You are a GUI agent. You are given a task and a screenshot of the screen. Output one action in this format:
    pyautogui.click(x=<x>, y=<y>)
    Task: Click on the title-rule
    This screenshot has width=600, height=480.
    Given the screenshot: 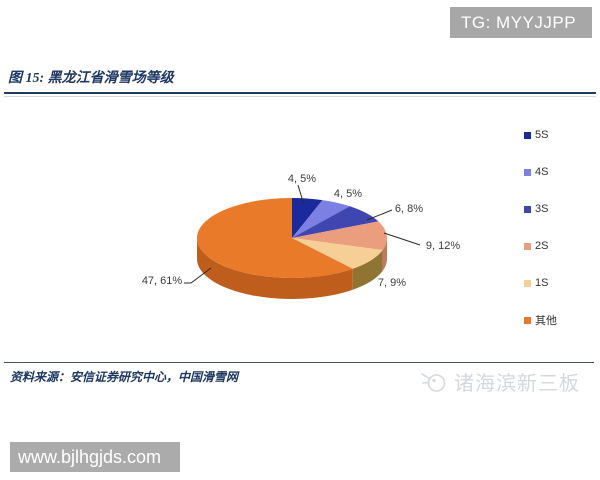 What is the action you would take?
    pyautogui.click(x=300, y=93)
    